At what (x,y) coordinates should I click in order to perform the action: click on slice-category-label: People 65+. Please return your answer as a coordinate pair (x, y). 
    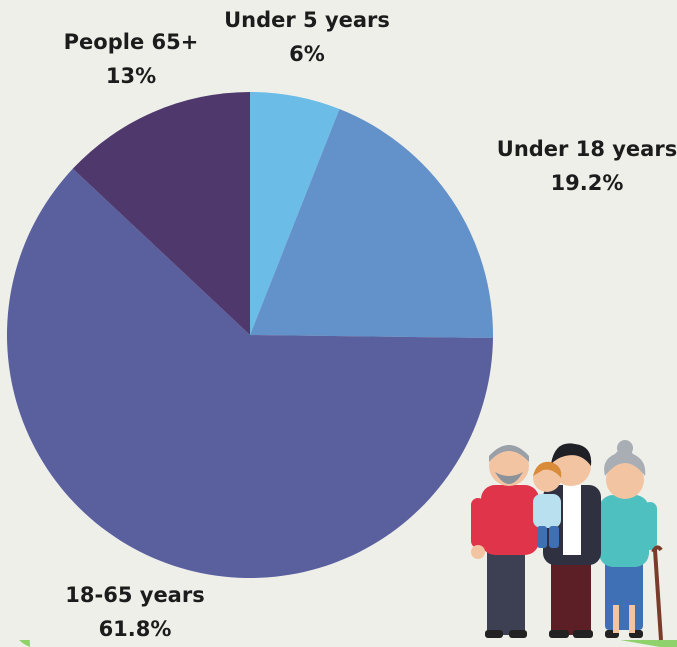
    Looking at the image, I should click on (131, 42).